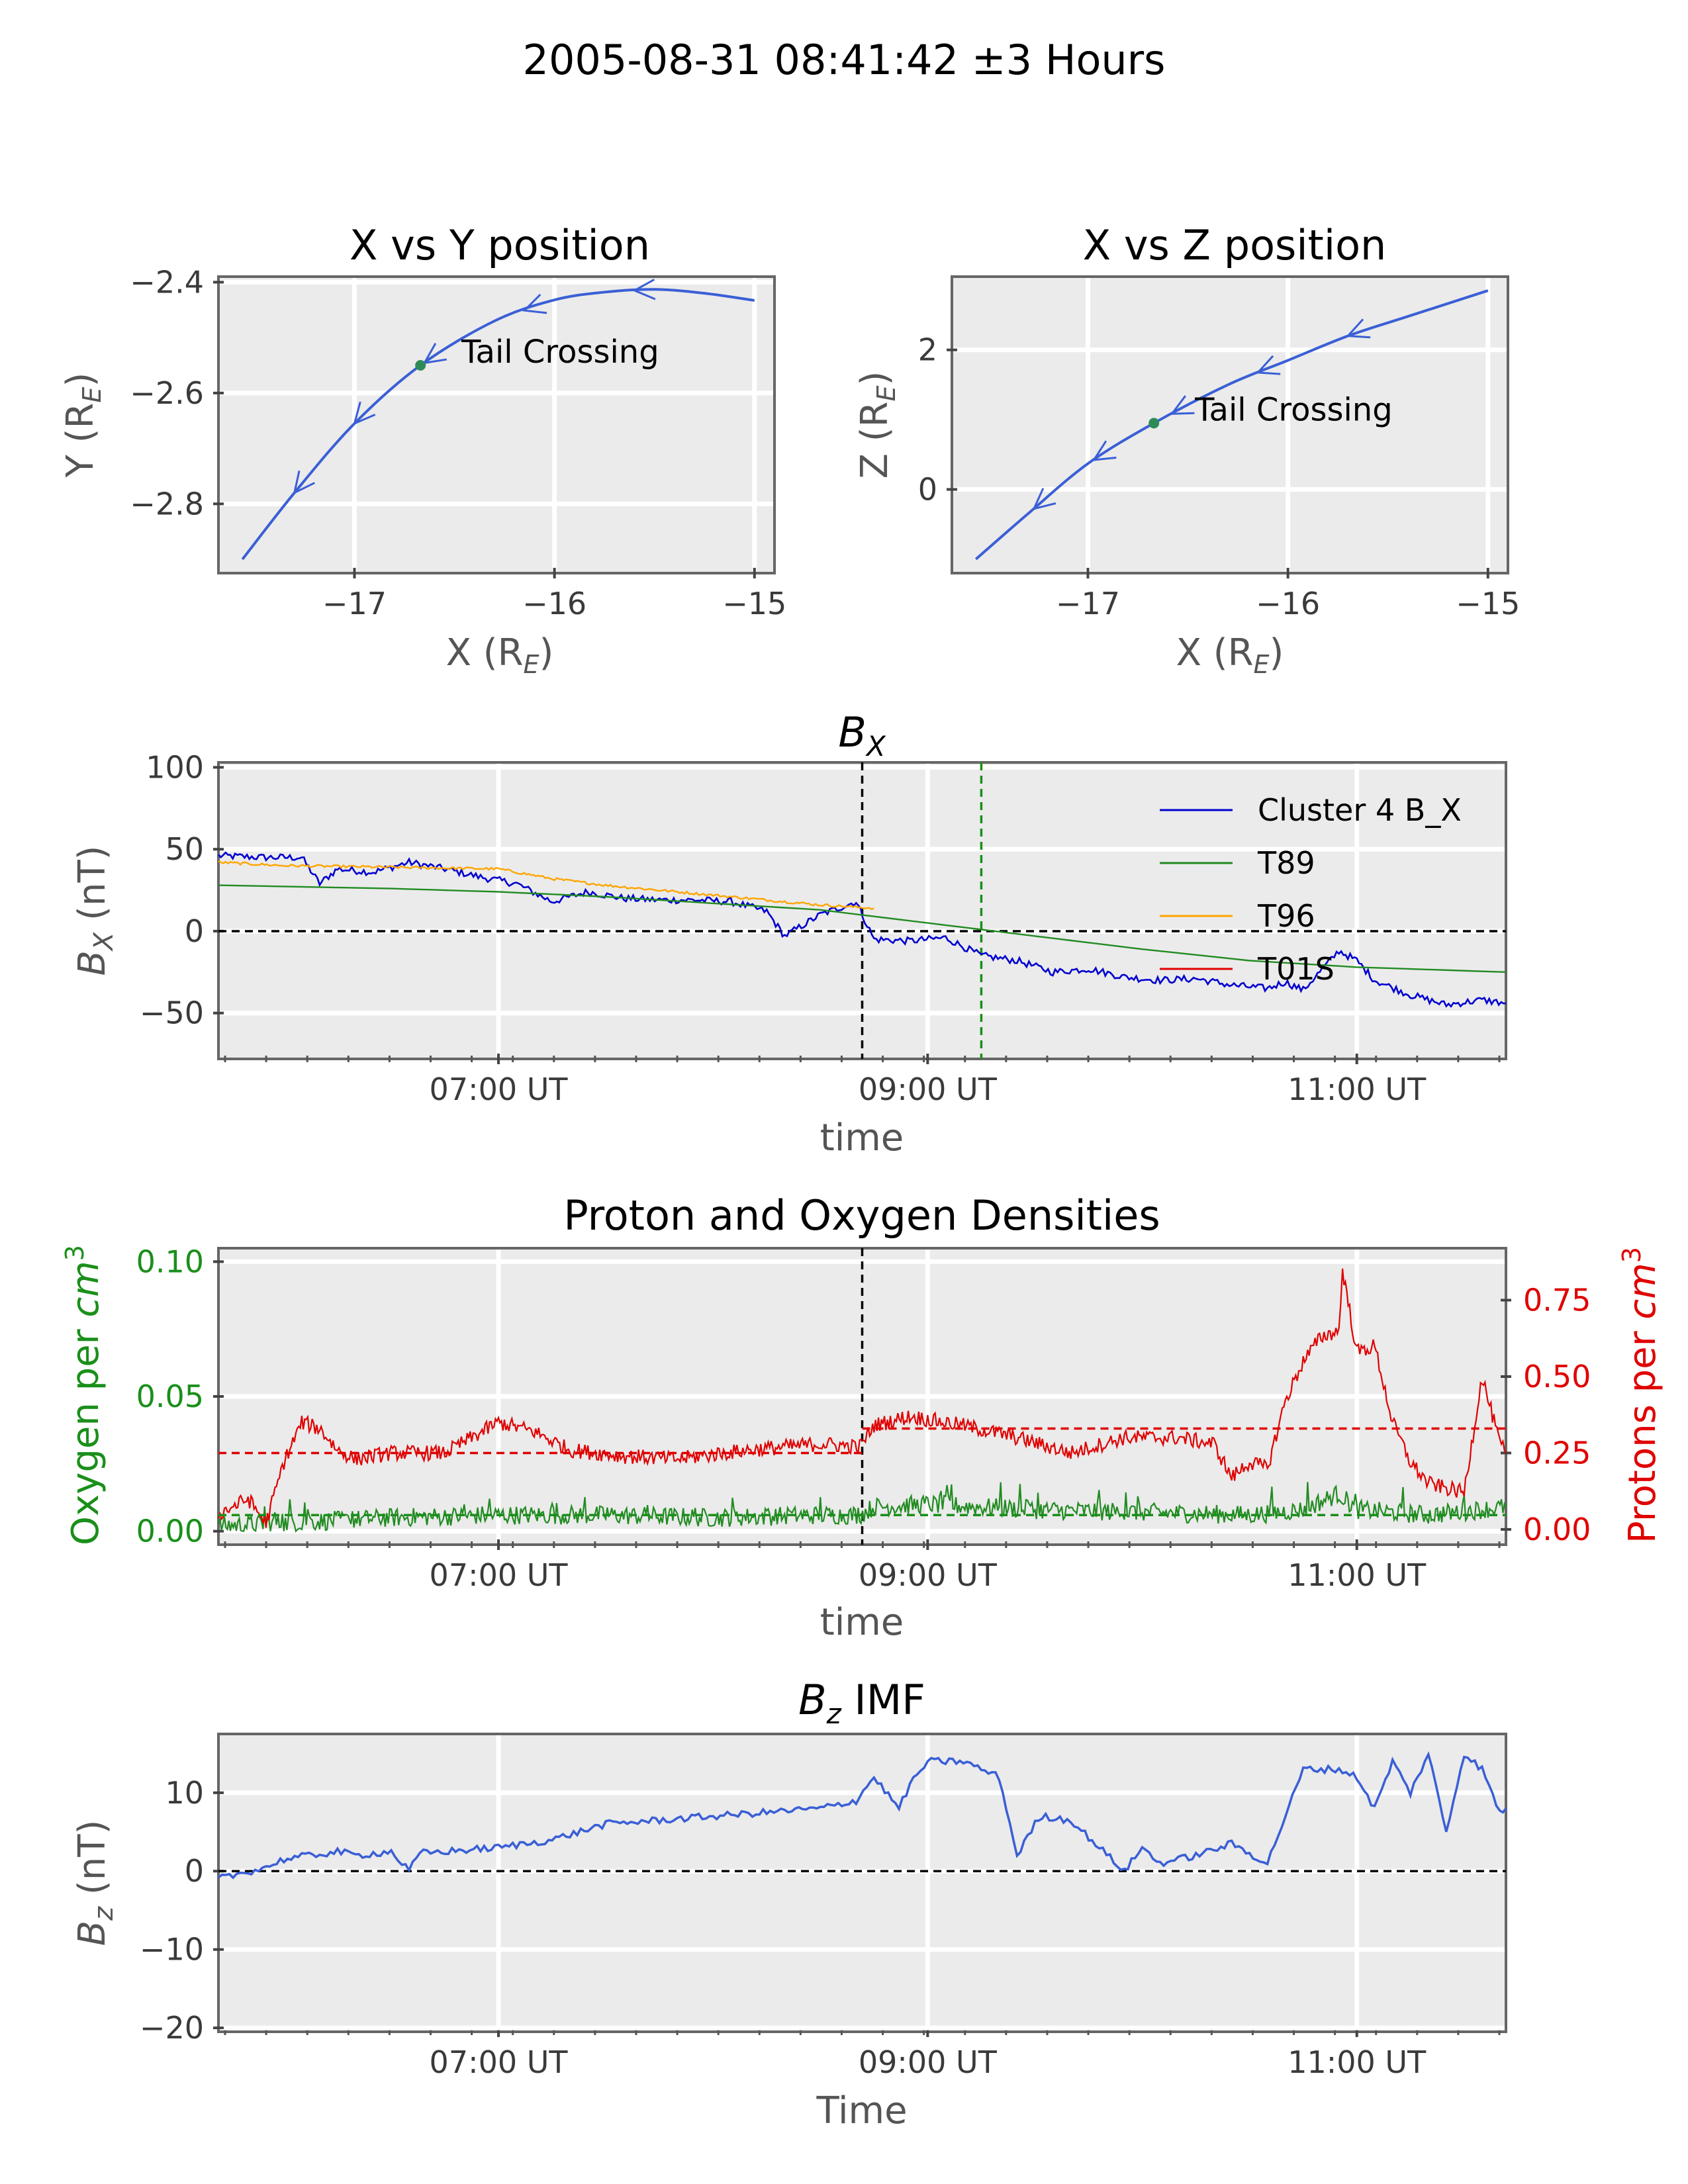  Describe the element at coordinates (184, 849) in the screenshot. I see `y-tick-label: 50` at that location.